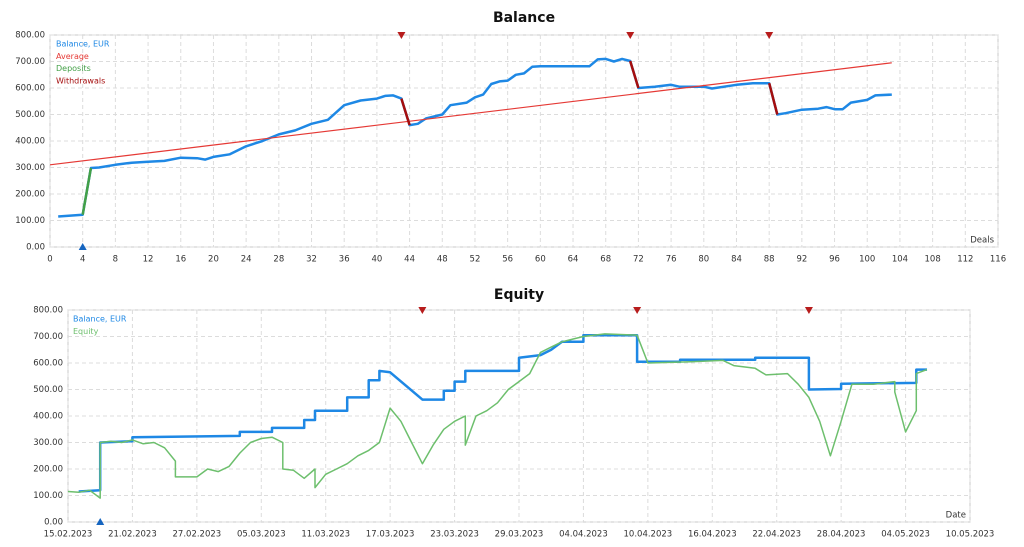  What do you see at coordinates (115, 260) in the screenshot?
I see `x-tick-label: 8` at bounding box center [115, 260].